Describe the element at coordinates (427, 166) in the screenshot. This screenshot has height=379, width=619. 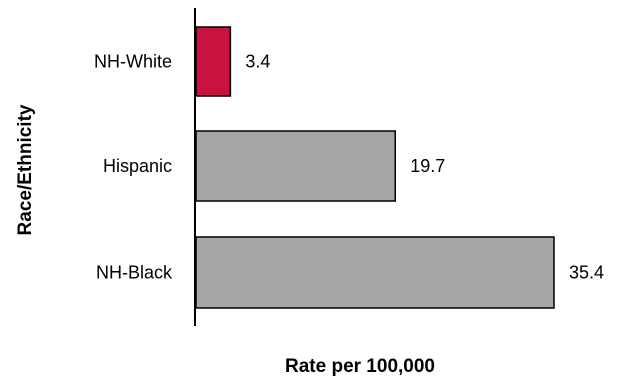
I see `value-label-hispanic: 19.7` at that location.